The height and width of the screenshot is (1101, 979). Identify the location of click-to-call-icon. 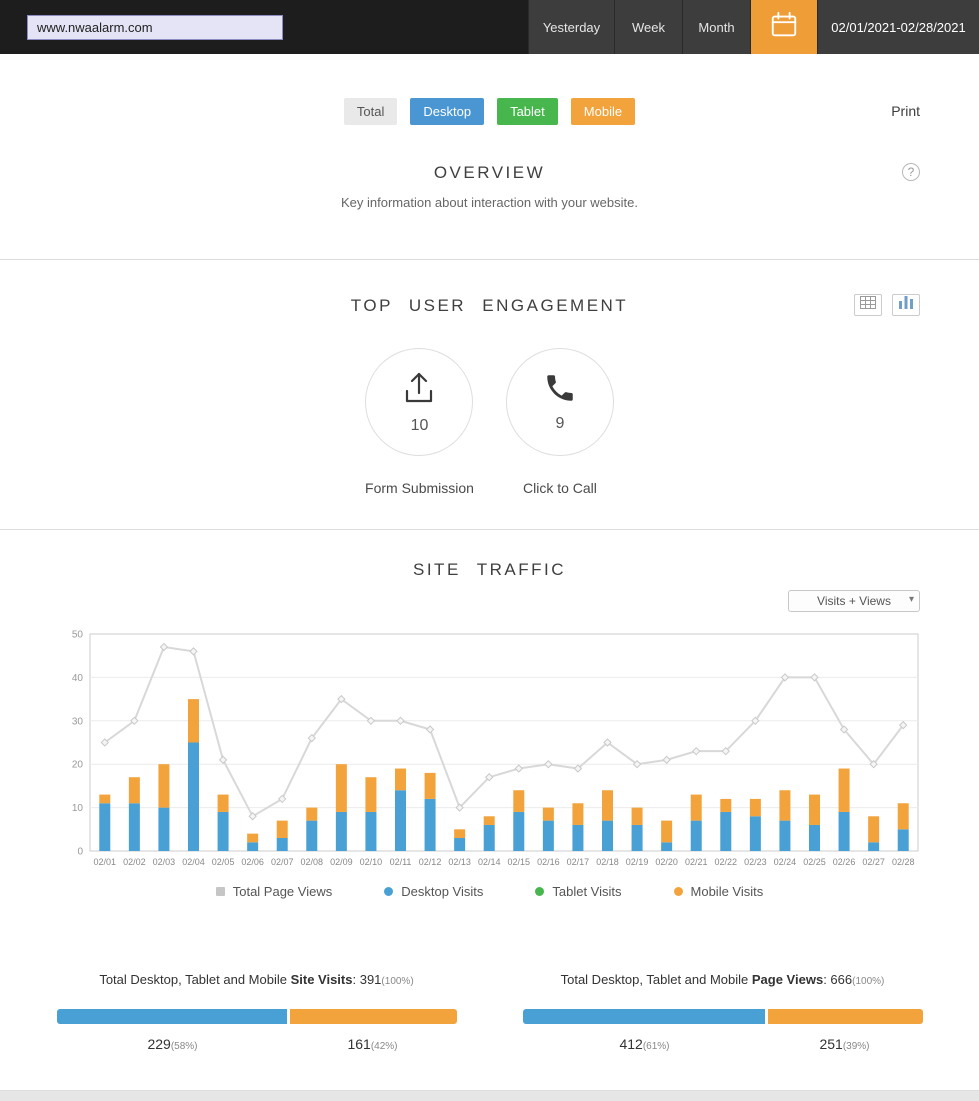
(560, 390).